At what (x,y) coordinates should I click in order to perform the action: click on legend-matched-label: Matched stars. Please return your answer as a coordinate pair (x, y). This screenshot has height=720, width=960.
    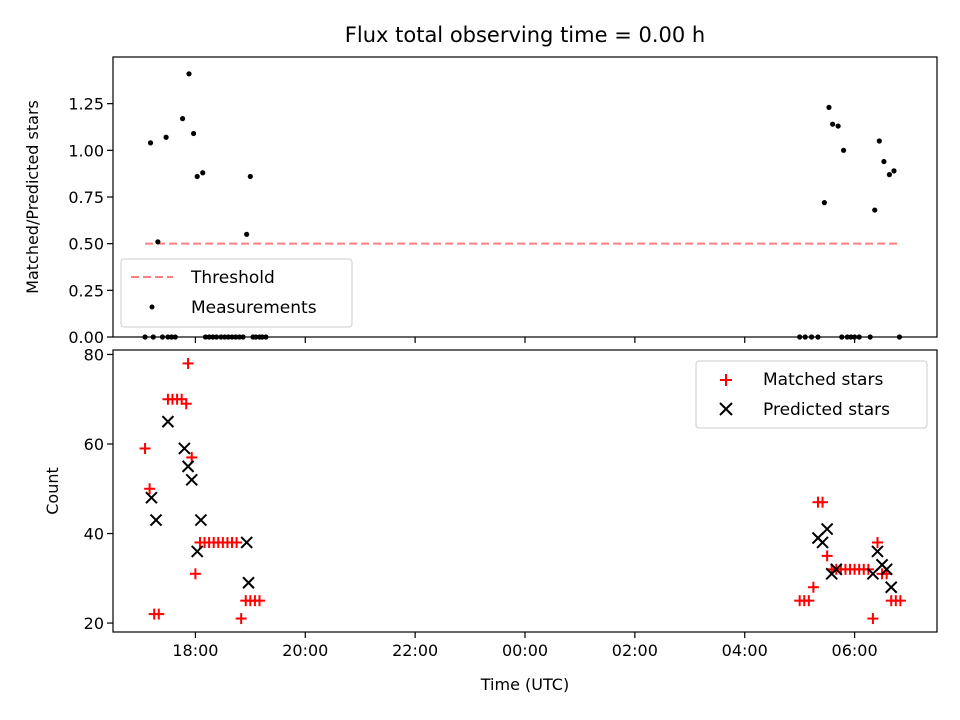
    Looking at the image, I should click on (823, 380).